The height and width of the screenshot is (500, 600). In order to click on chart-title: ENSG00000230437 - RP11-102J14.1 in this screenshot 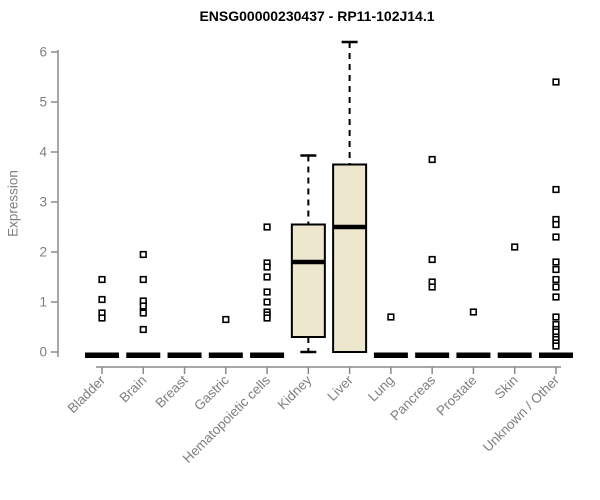, I will do `click(317, 16)`.